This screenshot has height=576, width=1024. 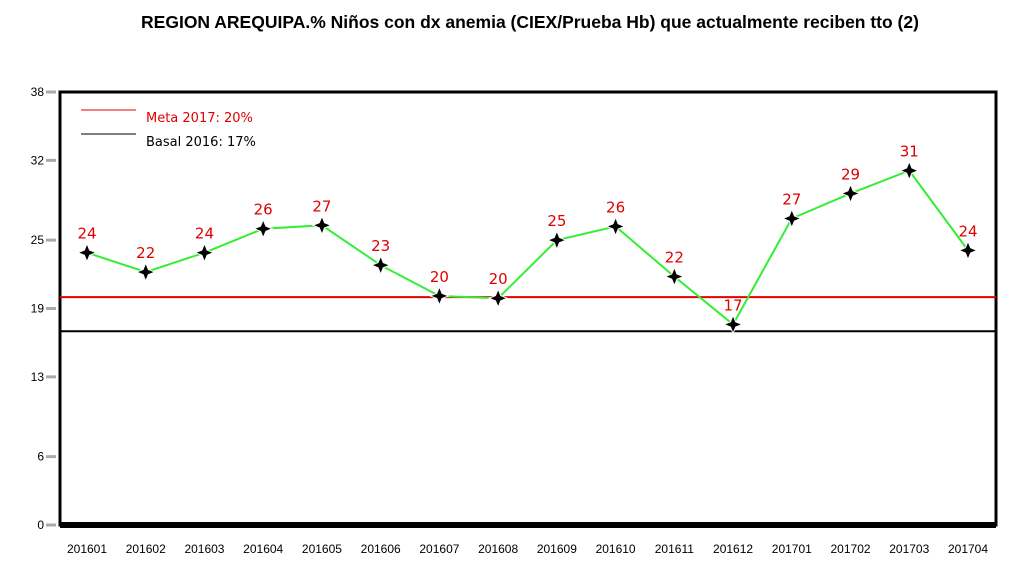 What do you see at coordinates (909, 152) in the screenshot?
I see `data-label: 31` at bounding box center [909, 152].